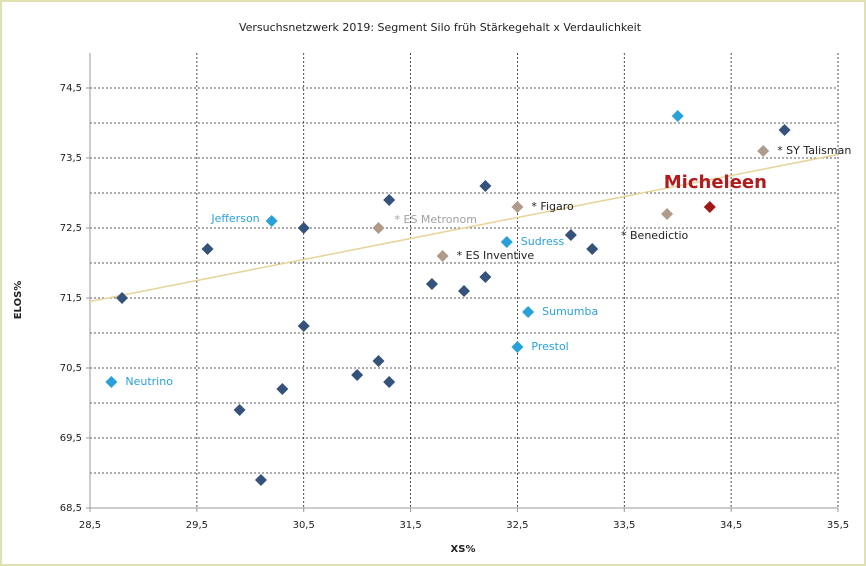  I want to click on point-label: * Figaro, so click(552, 206).